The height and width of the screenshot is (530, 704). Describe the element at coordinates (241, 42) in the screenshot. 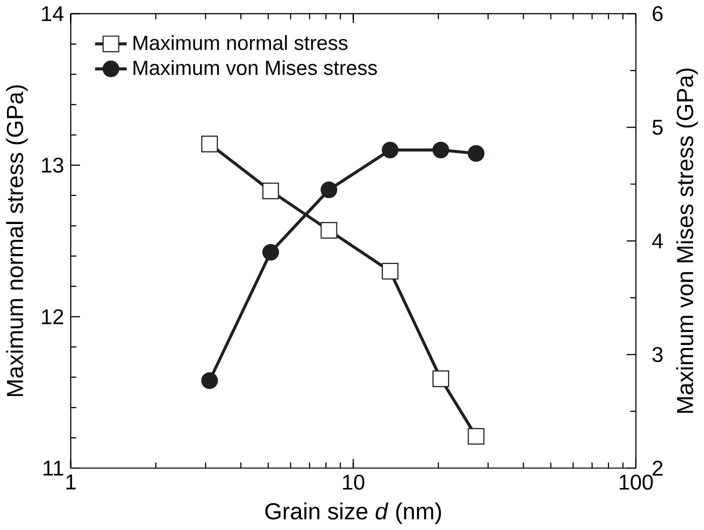

I see `legend-label: Maximum normal stress` at that location.